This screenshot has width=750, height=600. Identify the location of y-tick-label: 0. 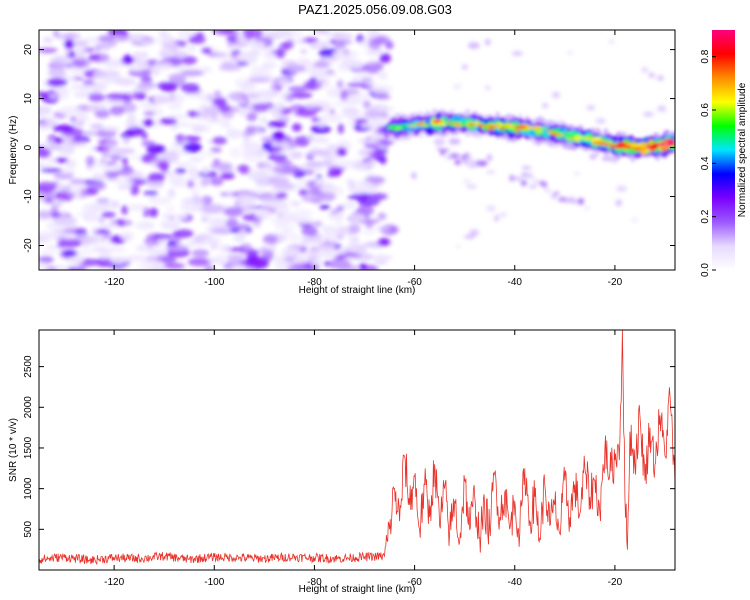
(28, 147).